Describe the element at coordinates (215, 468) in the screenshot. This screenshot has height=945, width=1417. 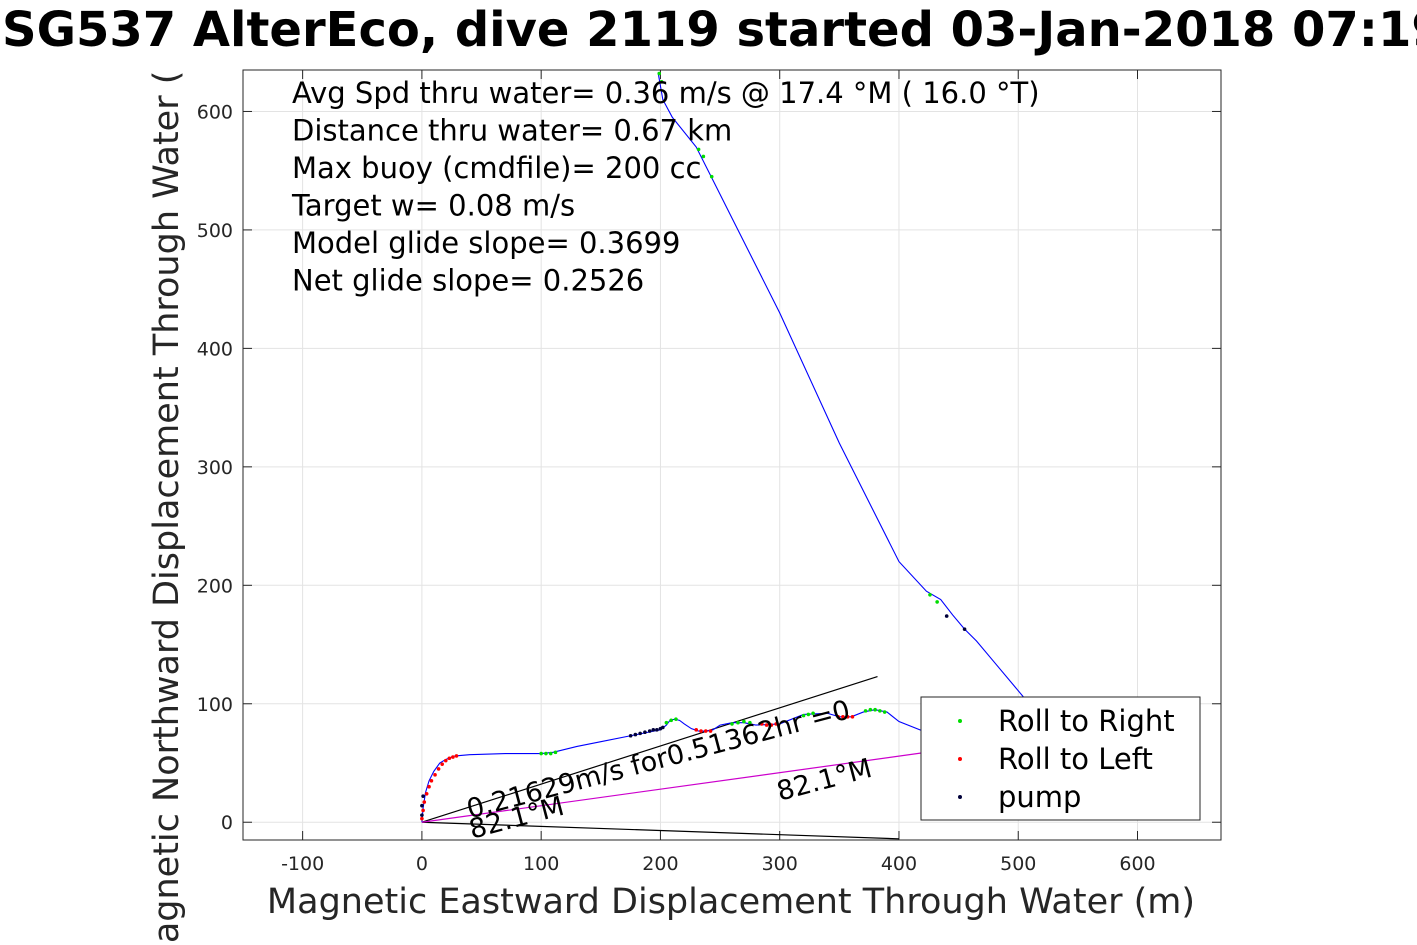
I see `y-tick-label: 300` at that location.